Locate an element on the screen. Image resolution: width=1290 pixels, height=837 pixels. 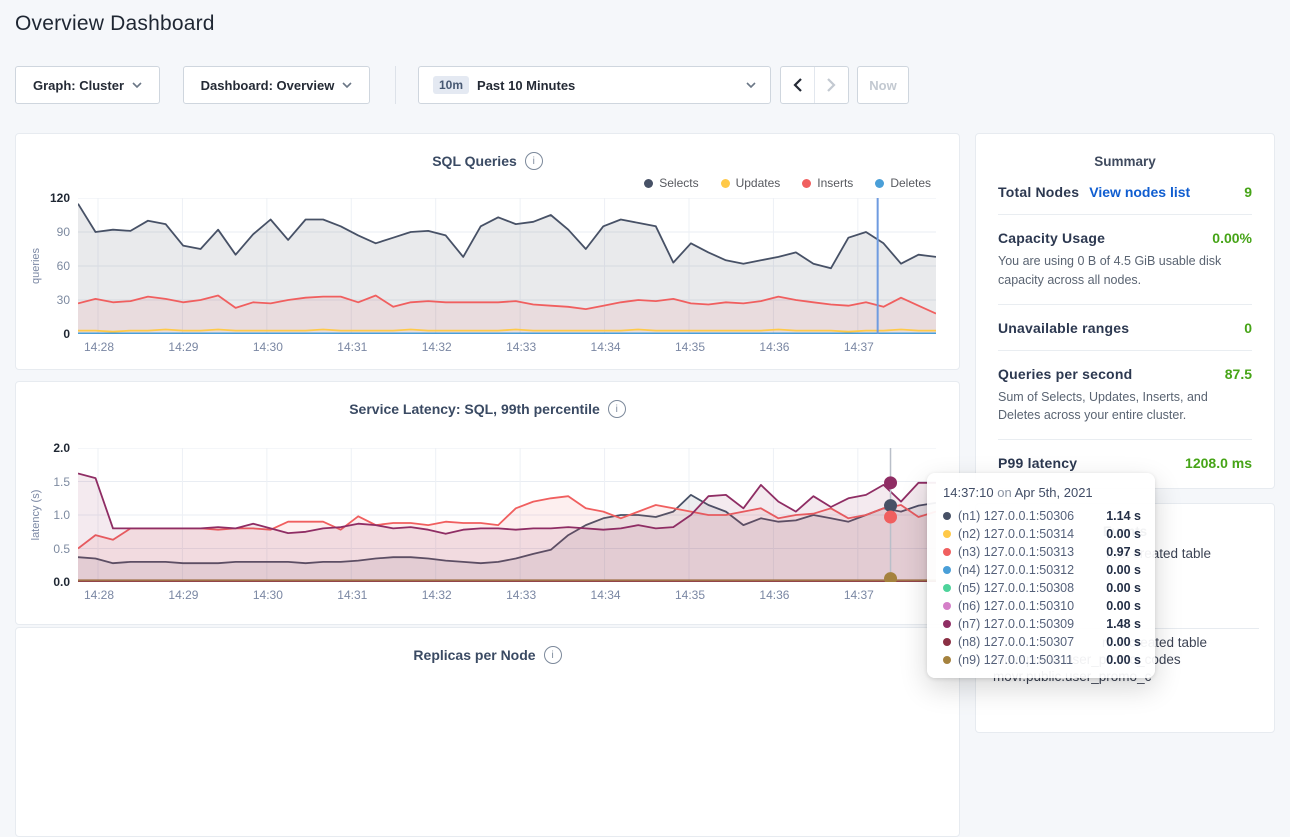
graph-dropdown: Graph: Cluster is located at coordinates (87, 85).